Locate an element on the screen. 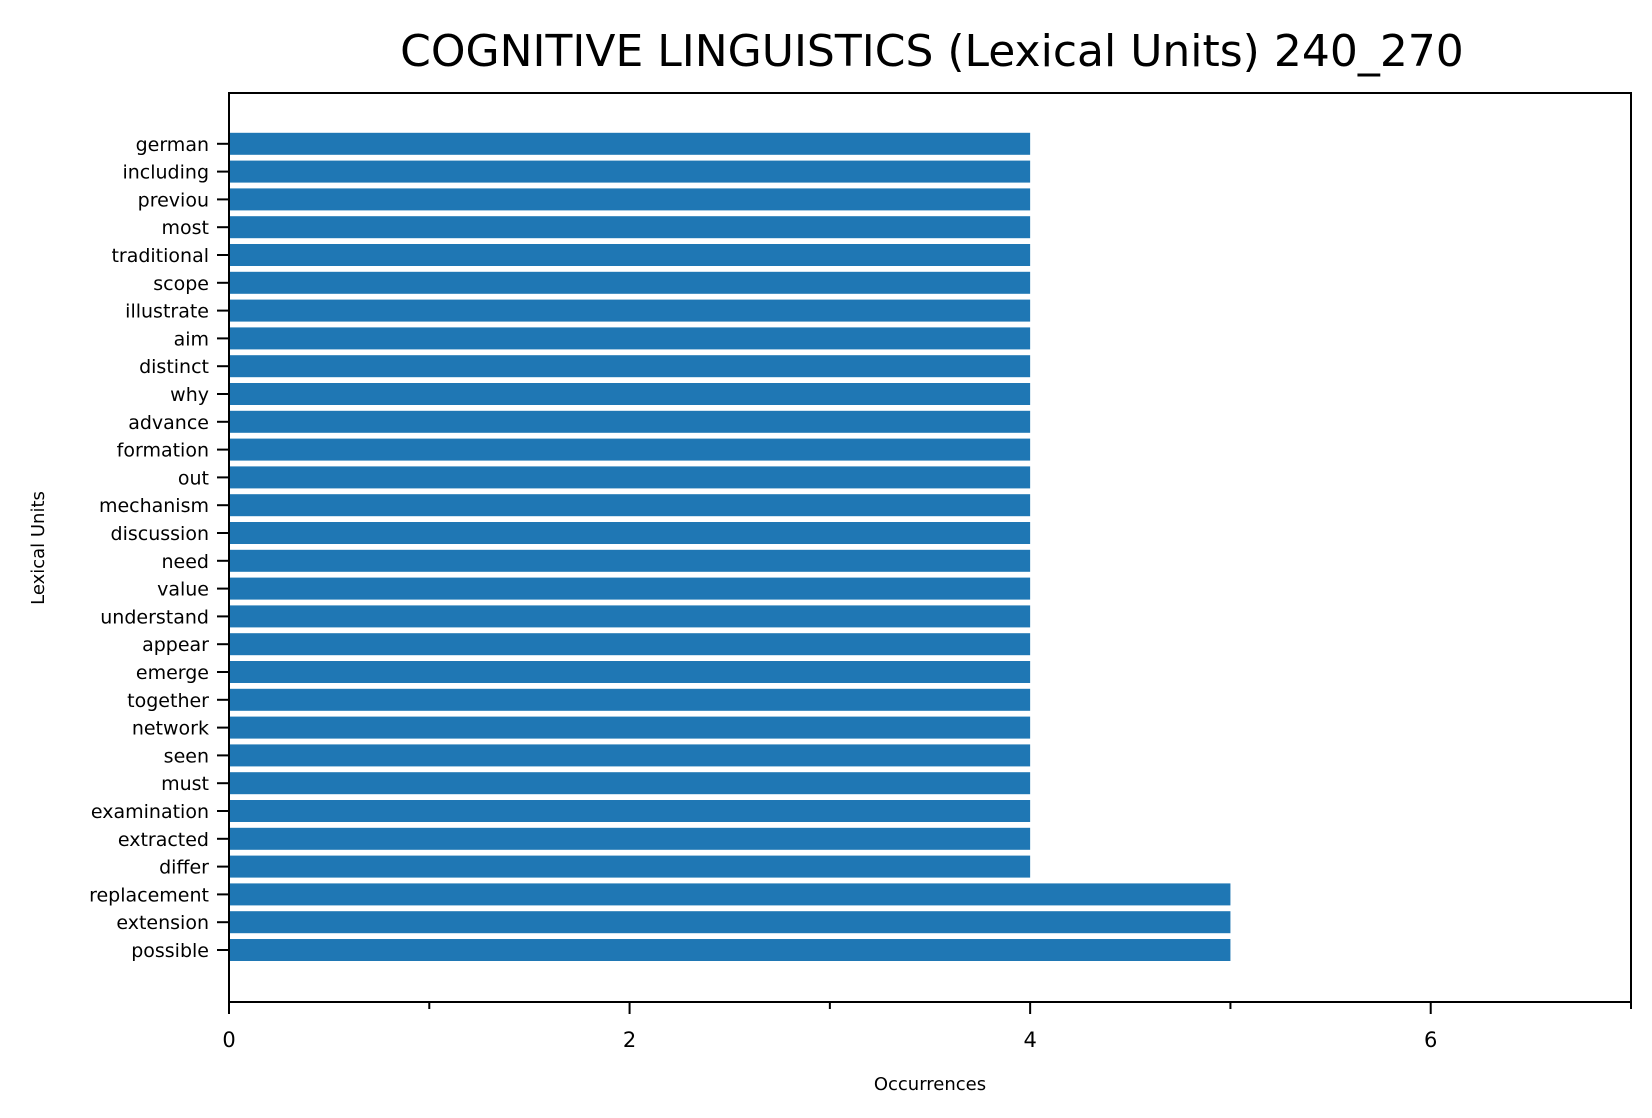  y-tick-label: seen is located at coordinates (186, 756).